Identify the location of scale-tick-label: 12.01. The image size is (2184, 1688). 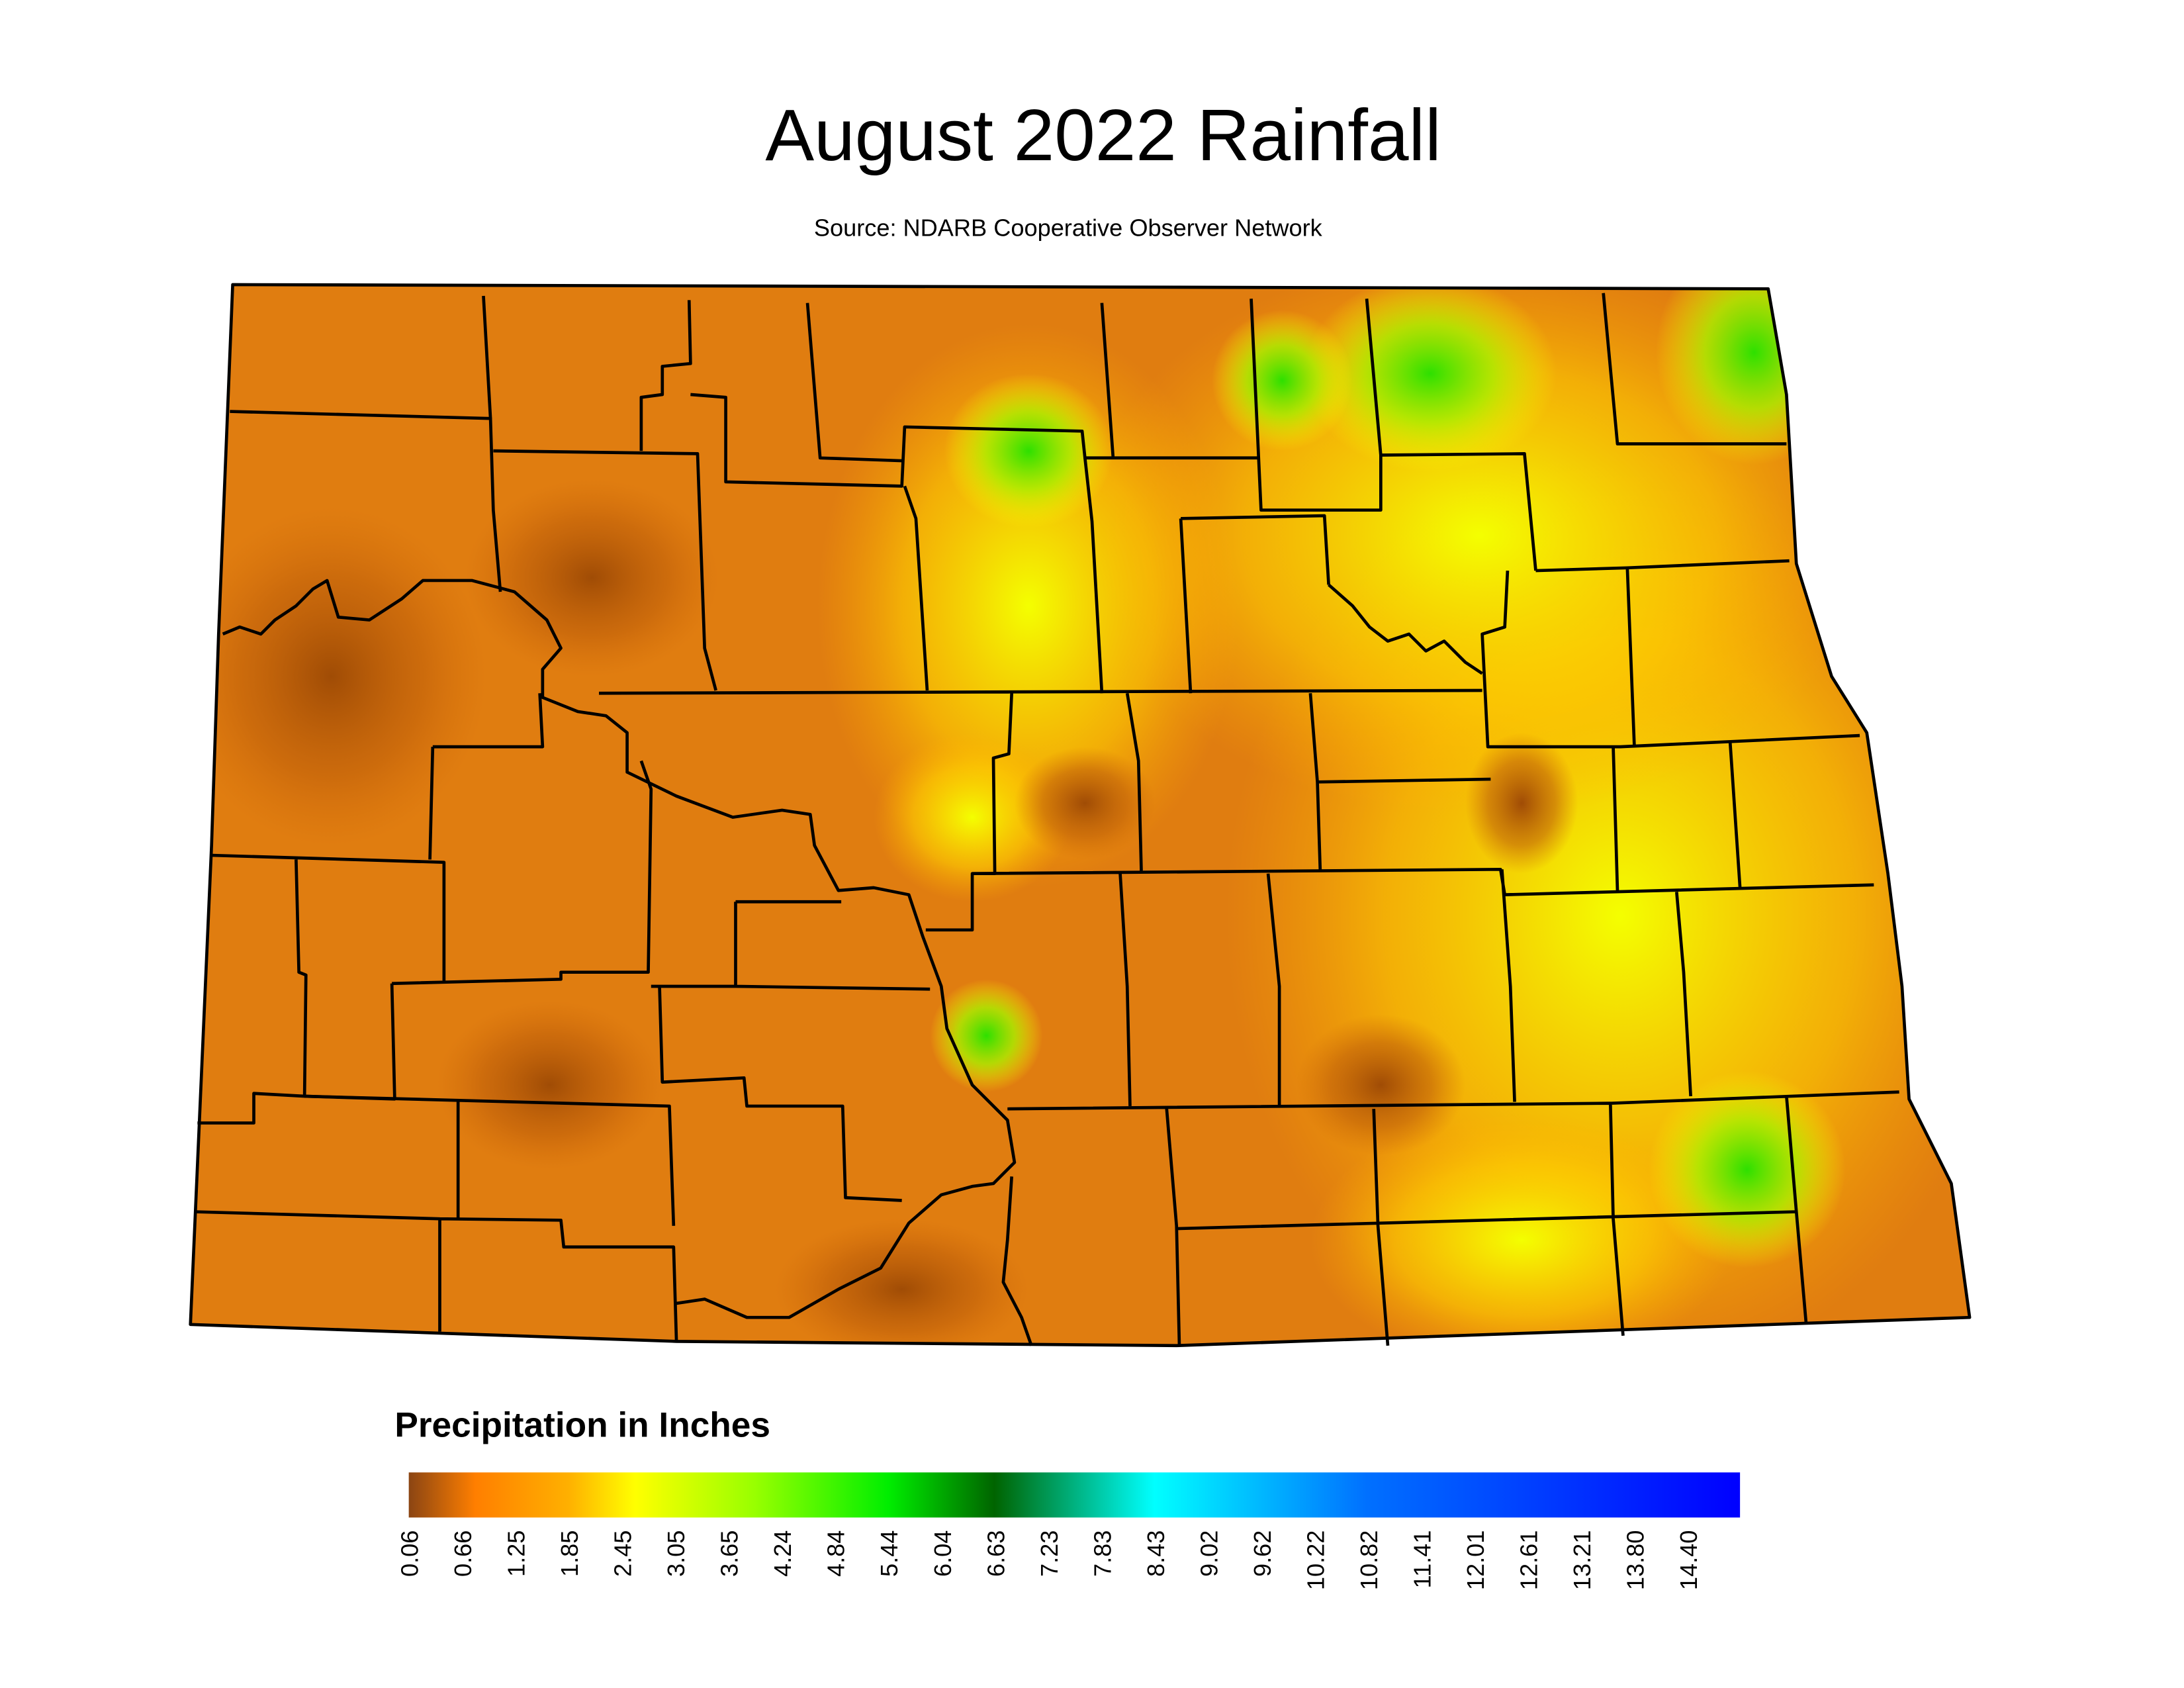
(1476, 1560).